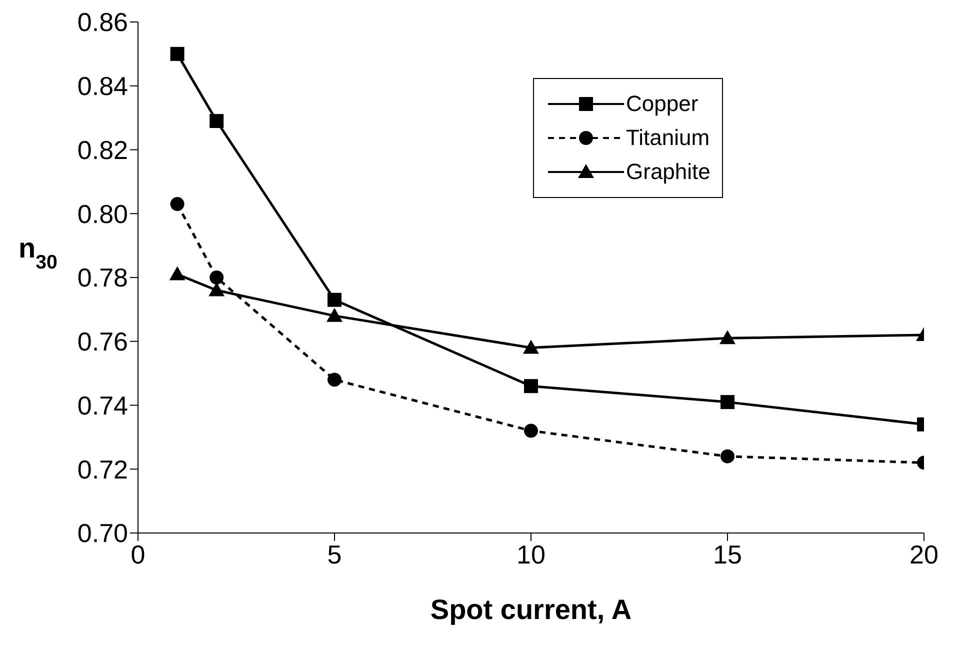 The width and height of the screenshot is (954, 651). What do you see at coordinates (924, 554) in the screenshot?
I see `x-tick-label: 20` at bounding box center [924, 554].